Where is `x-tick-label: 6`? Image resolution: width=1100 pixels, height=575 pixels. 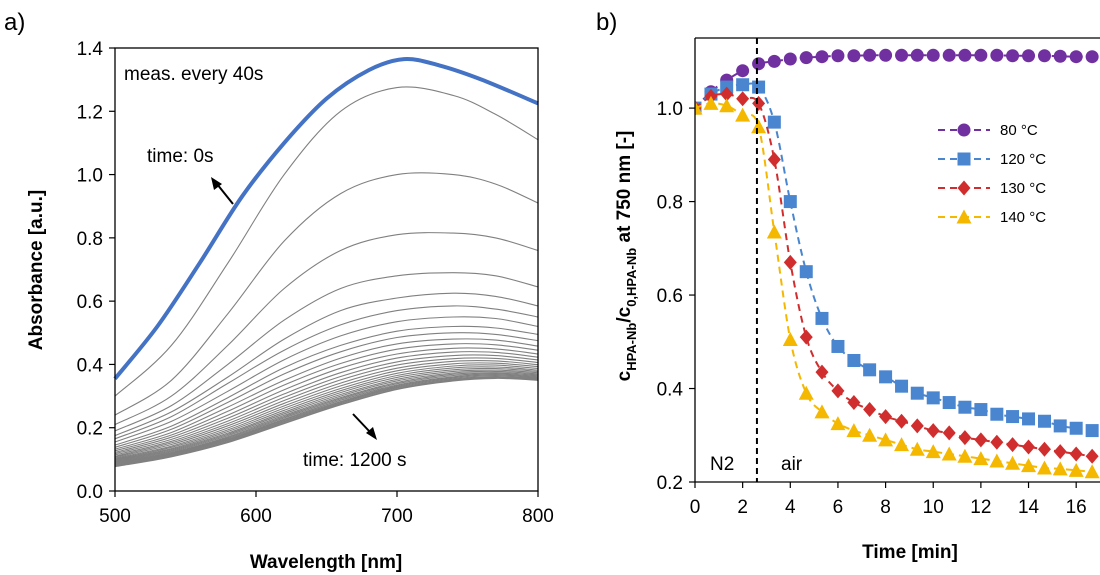 x-tick-label: 6 is located at coordinates (838, 507).